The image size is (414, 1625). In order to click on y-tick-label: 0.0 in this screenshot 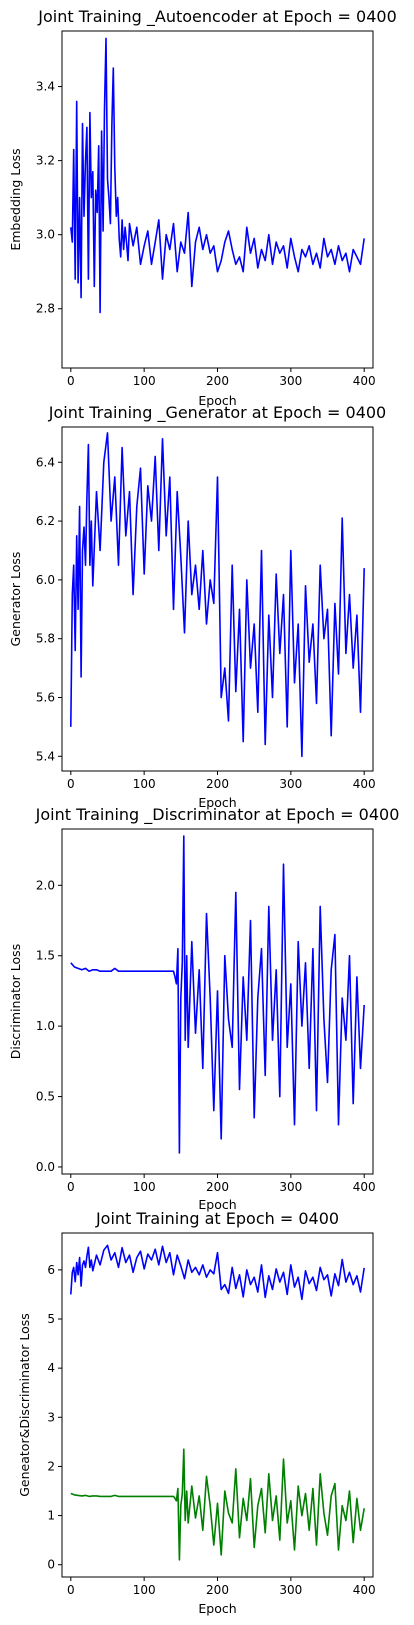, I will do `click(45, 1167)`.